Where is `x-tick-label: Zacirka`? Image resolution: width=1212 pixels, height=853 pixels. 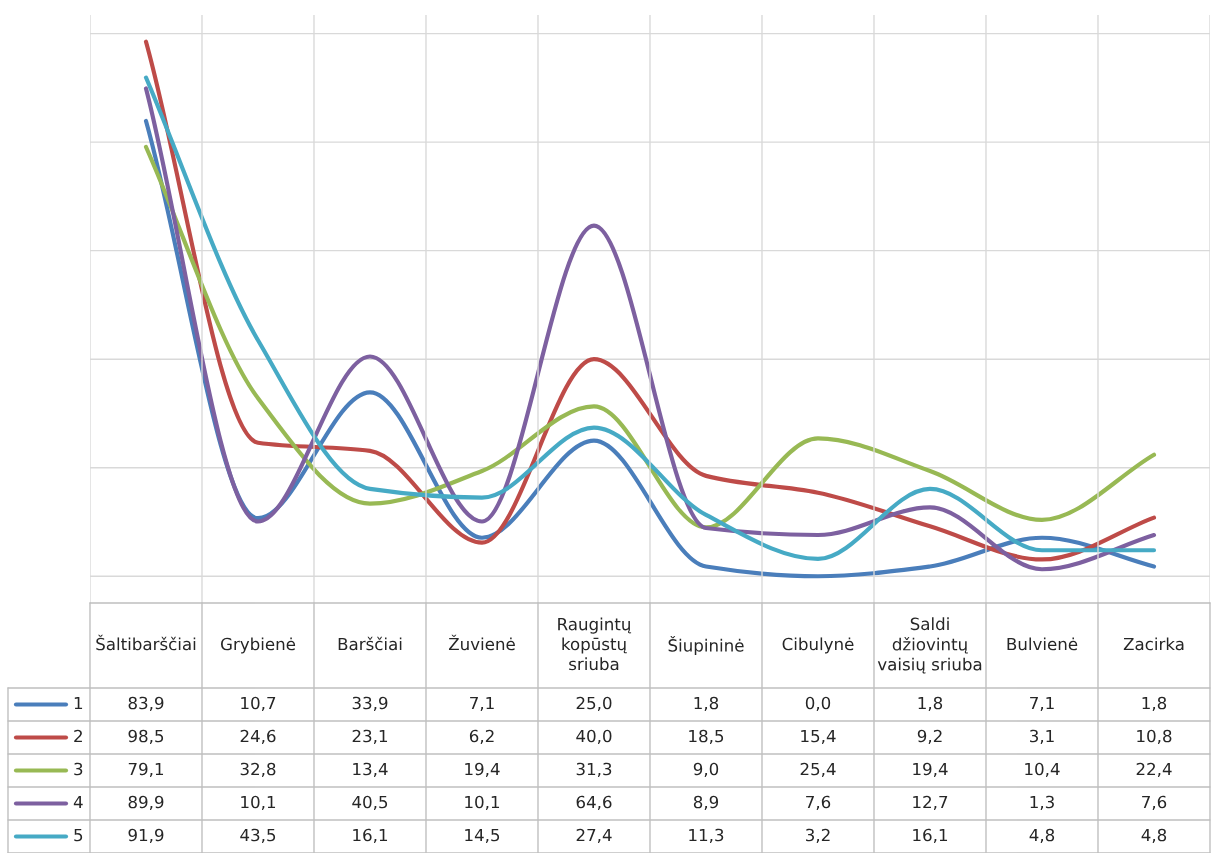 x-tick-label: Zacirka is located at coordinates (1153, 644).